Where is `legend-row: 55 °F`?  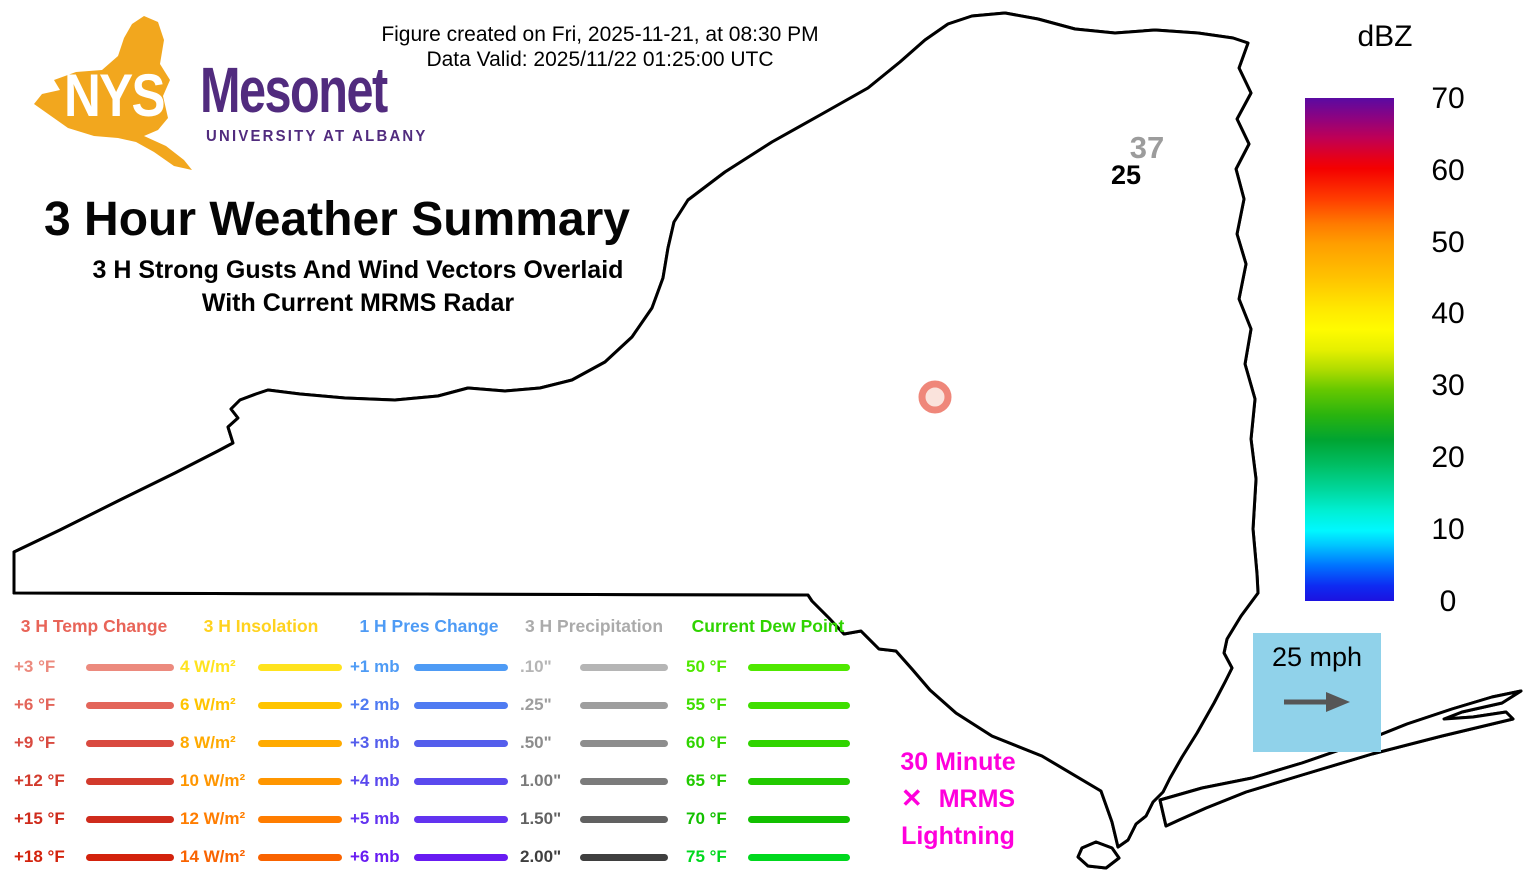 legend-row: 55 °F is located at coordinates (768, 705).